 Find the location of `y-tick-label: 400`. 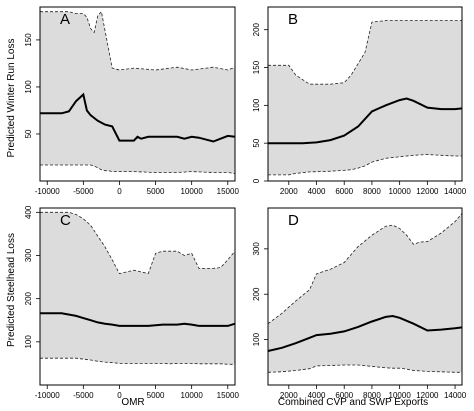

y-tick-label: 400 is located at coordinates (28, 212).